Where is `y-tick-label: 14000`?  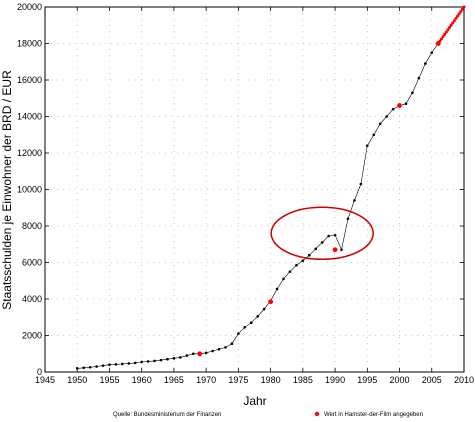
y-tick-label: 14000 is located at coordinates (29, 117).